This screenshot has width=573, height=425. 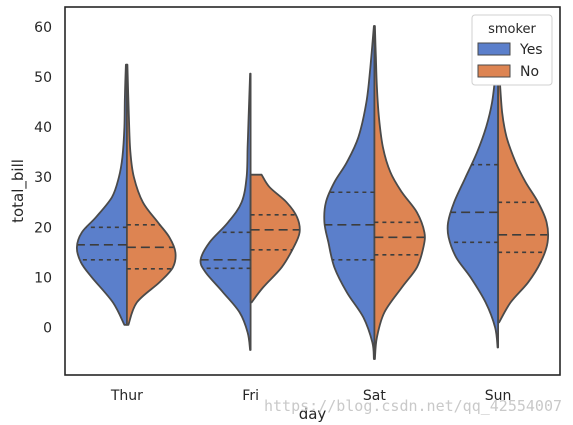 What do you see at coordinates (413, 406) in the screenshot?
I see `watermark: https://blog.csdn.net/qq_42554007` at bounding box center [413, 406].